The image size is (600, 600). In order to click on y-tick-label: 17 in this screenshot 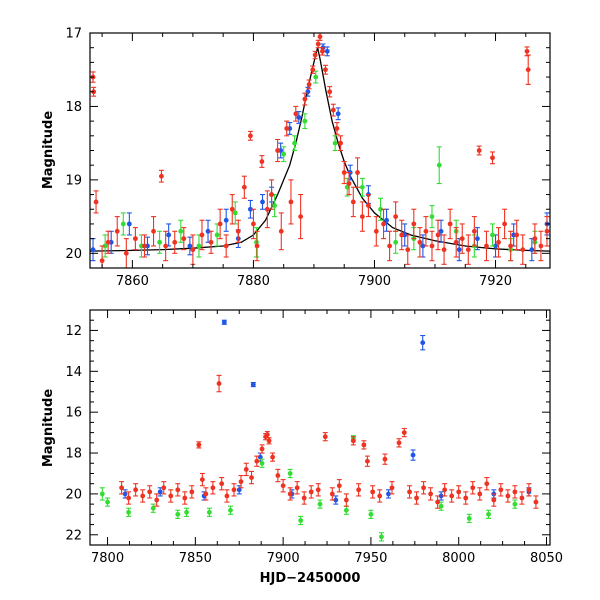, I will do `click(73, 34)`.